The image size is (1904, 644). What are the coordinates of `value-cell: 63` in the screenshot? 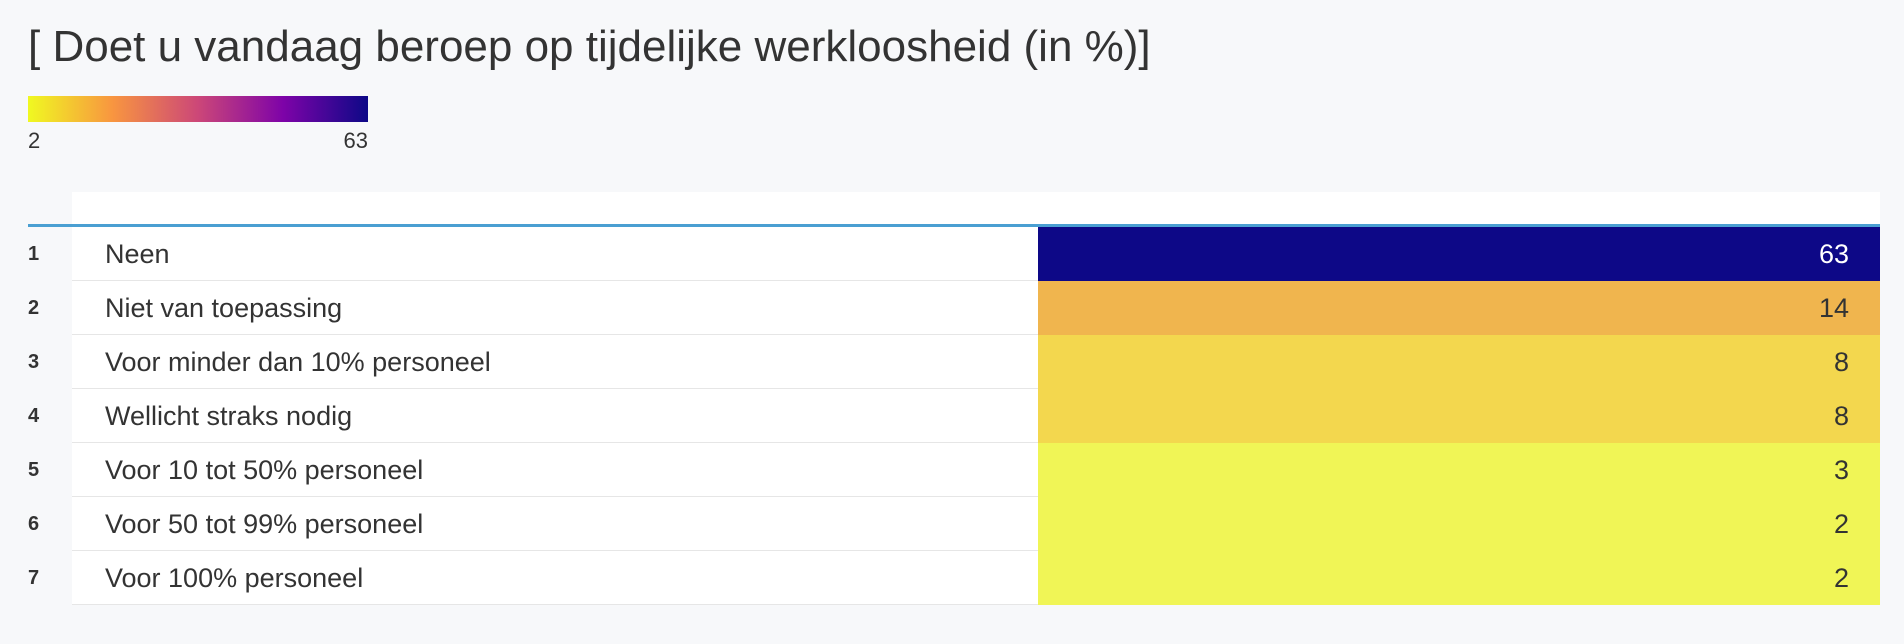 It's located at (1459, 254).